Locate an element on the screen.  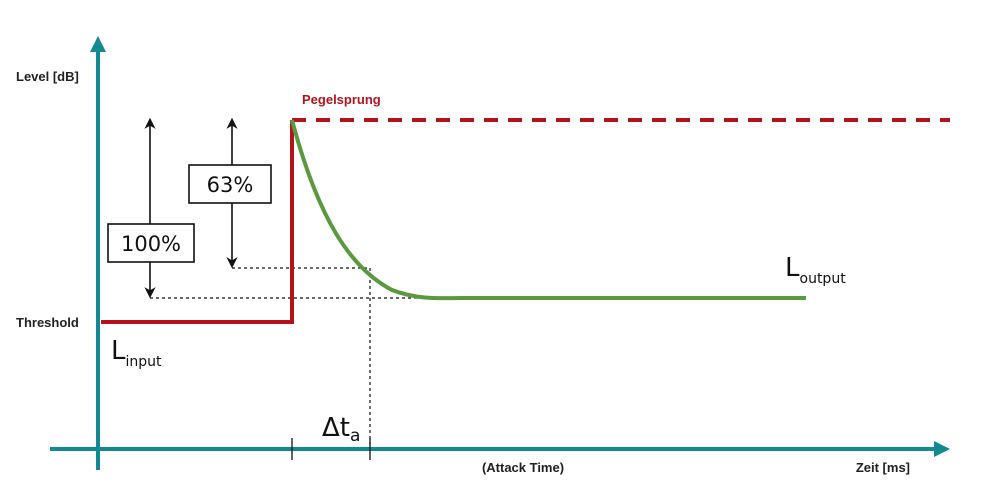
pct-full-label: 100% is located at coordinates (151, 244).